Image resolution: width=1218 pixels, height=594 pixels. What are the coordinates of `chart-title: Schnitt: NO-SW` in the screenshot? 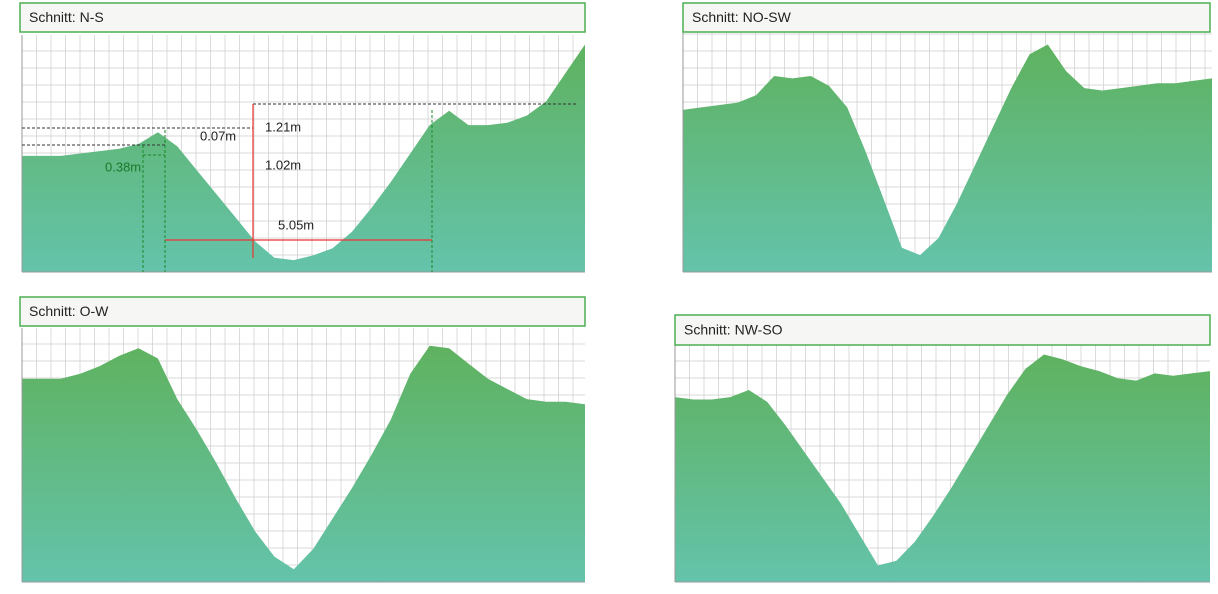 It's located at (742, 17).